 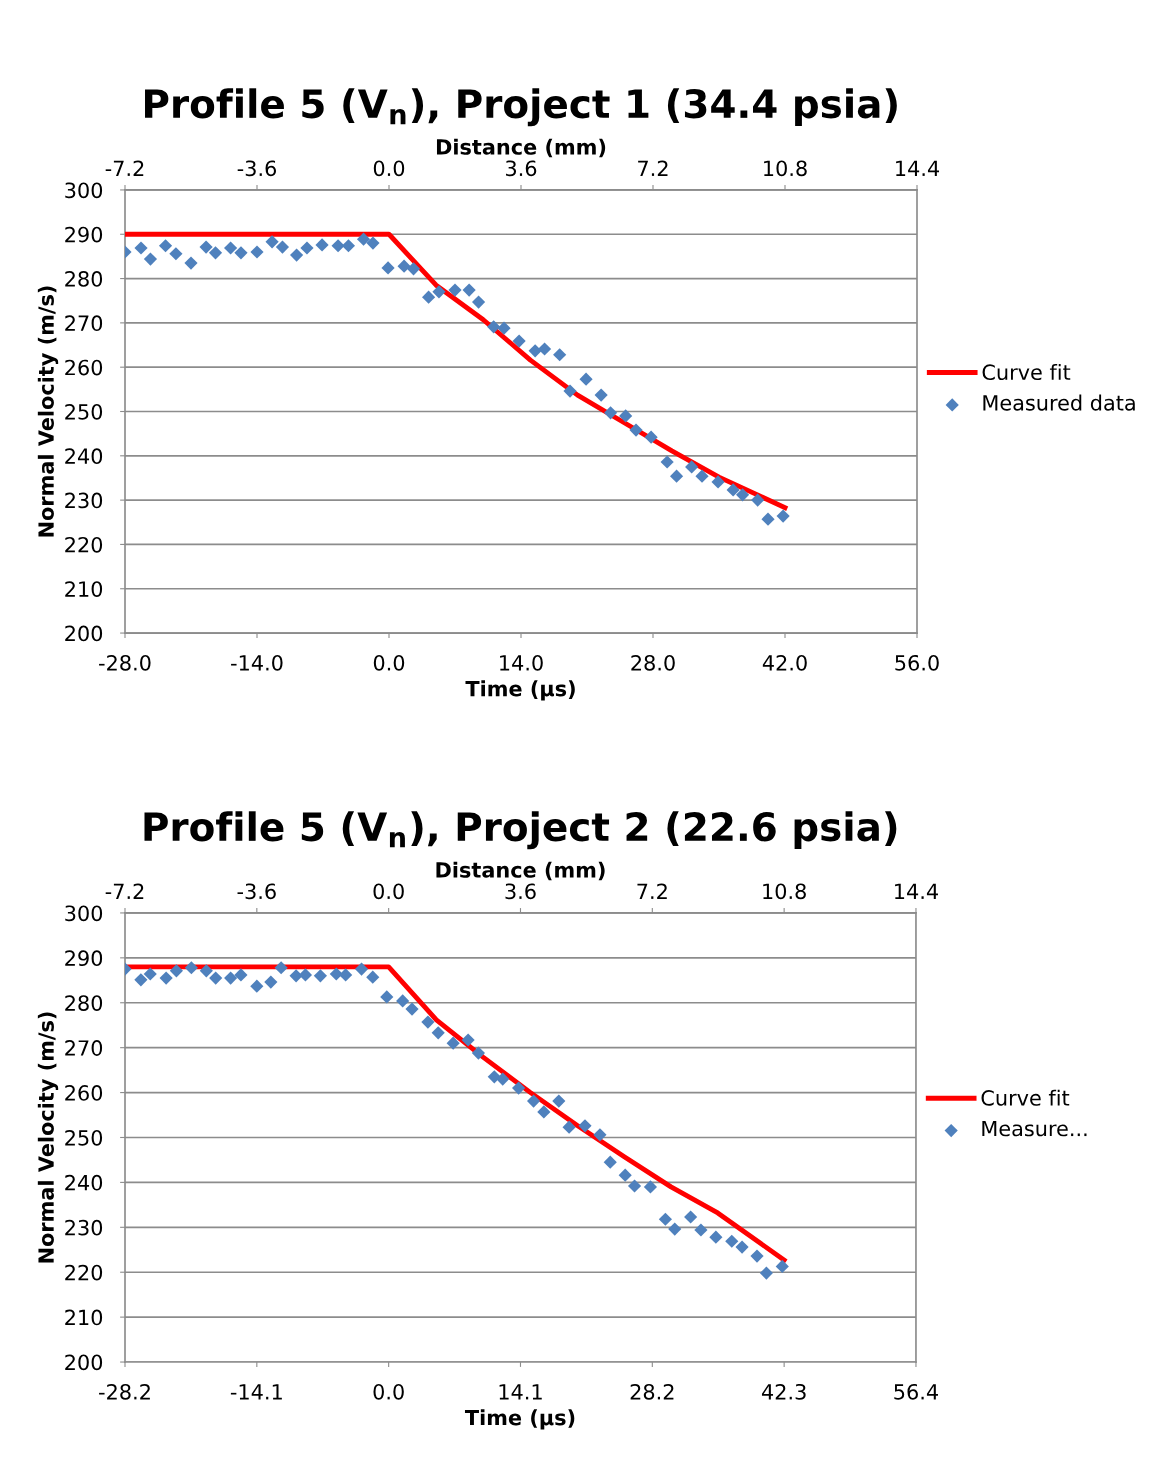 What do you see at coordinates (784, 662) in the screenshot?
I see `x-tick-label: 42.0` at bounding box center [784, 662].